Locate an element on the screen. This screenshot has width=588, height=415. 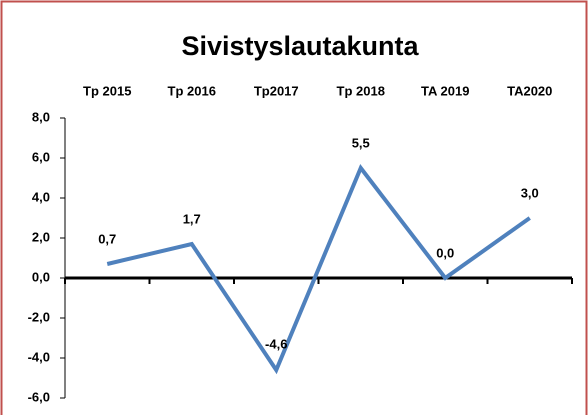
y-tick-label: 0,0 is located at coordinates (41, 276).